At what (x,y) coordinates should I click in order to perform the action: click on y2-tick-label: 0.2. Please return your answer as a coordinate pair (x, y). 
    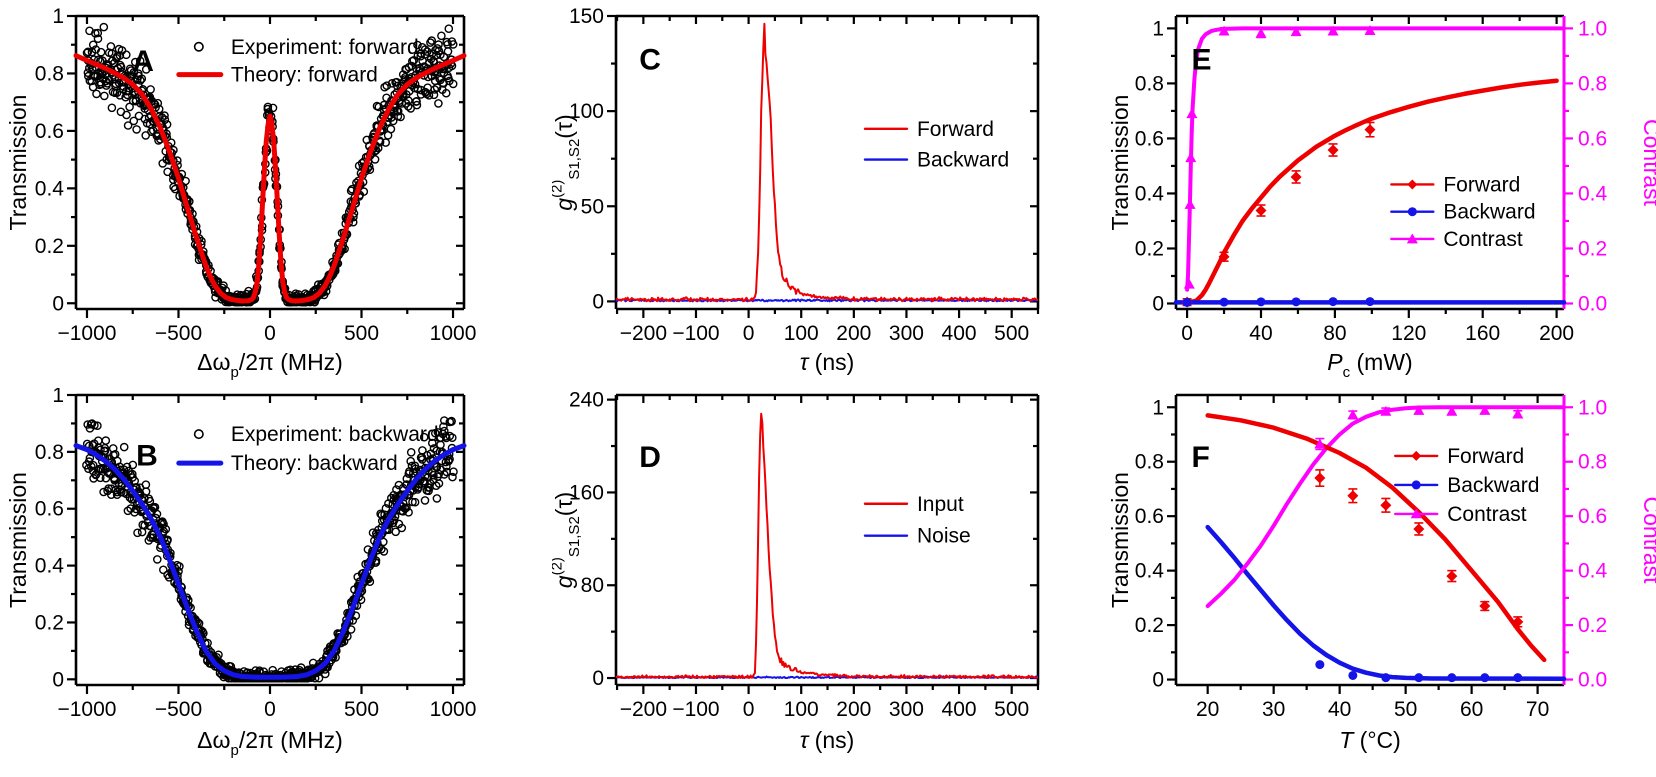
    Looking at the image, I should click on (1592, 625).